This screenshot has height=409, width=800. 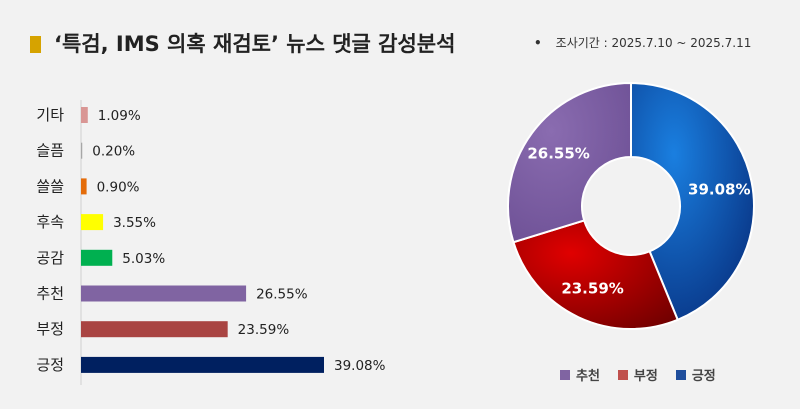 What do you see at coordinates (50, 294) in the screenshot?
I see `bar-category-label: 추천` at bounding box center [50, 294].